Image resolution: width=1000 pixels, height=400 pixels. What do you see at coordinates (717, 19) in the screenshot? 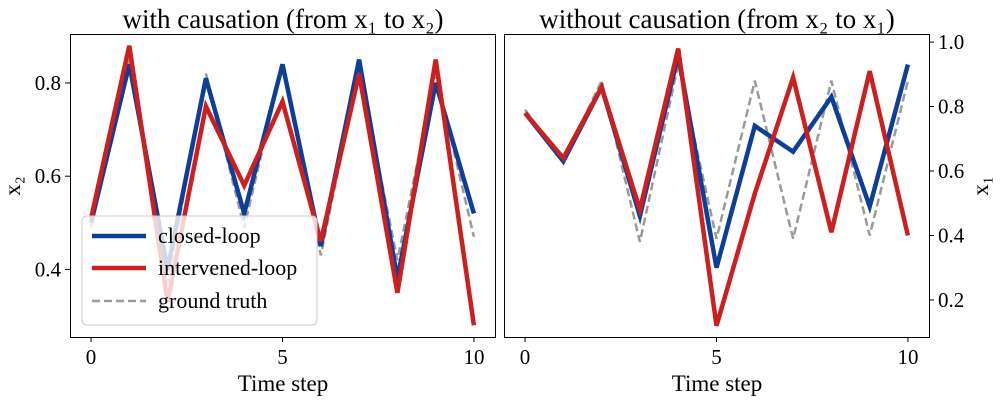
I see `right-chart-title: without causation (from x₂ to x₁)` at bounding box center [717, 19].